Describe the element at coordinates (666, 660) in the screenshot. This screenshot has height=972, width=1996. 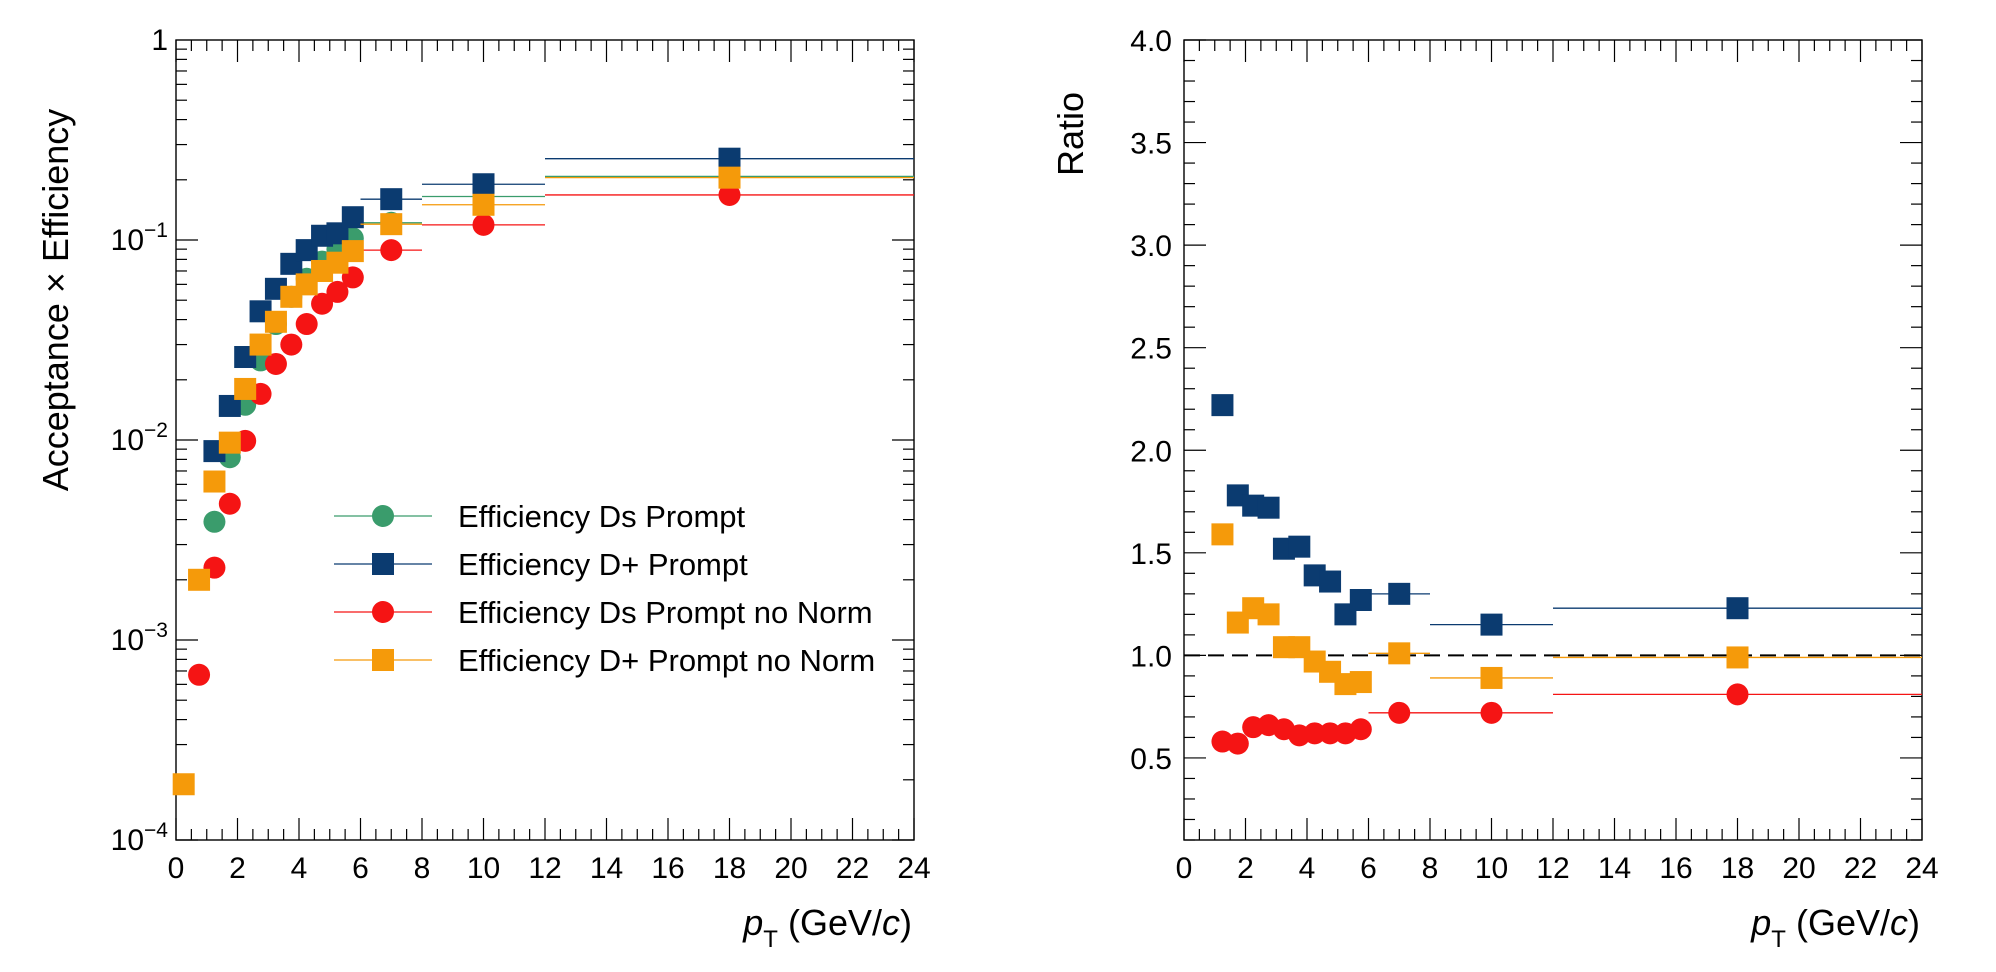
I see `legend-label: Efficiency D+ Prompt no Norm` at that location.